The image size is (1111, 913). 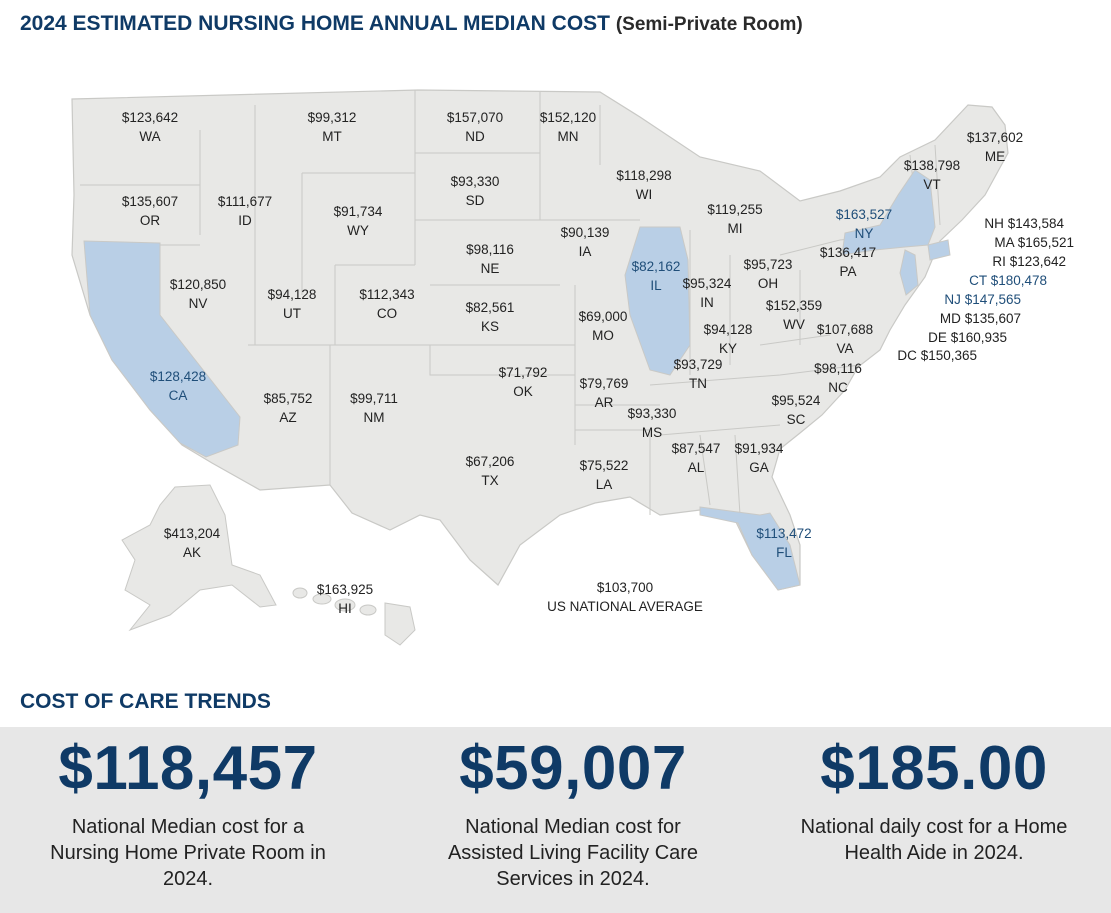 What do you see at coordinates (768, 274) in the screenshot?
I see `state-label-oh: $95,723 OH` at bounding box center [768, 274].